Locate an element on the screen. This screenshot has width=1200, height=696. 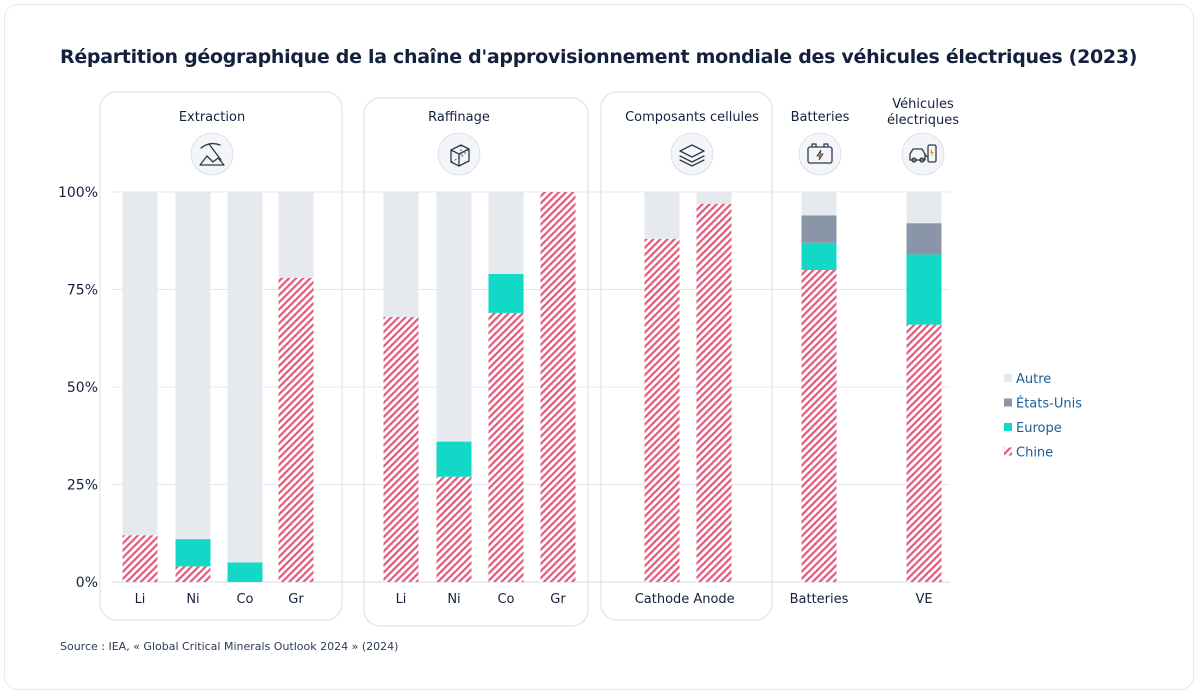
charger-cable is located at coordinates (926, 155).